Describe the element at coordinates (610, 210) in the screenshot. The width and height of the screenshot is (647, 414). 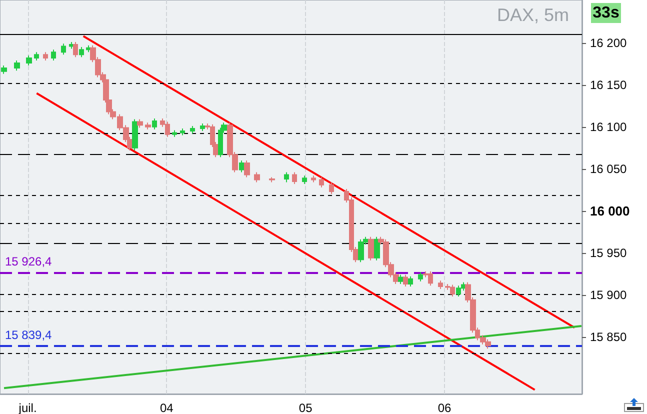
I see `y-tick-label: 16 000` at that location.